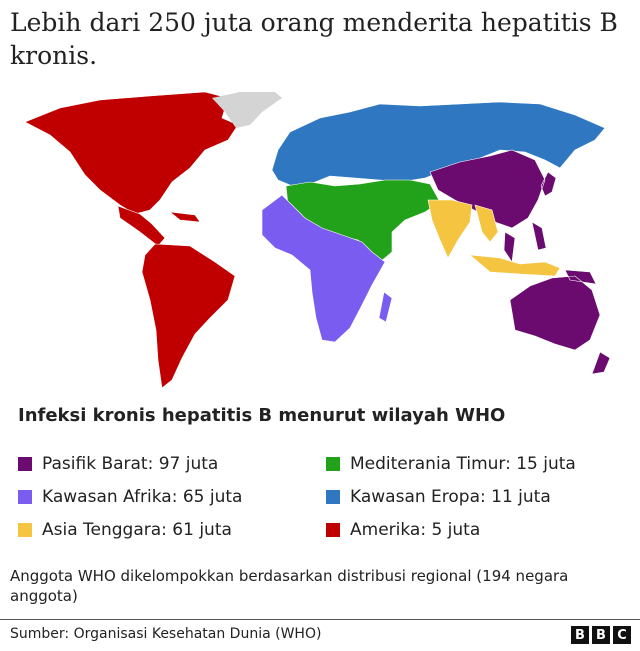 The image size is (640, 651). What do you see at coordinates (166, 634) in the screenshot?
I see `source-text: Sumber: Organisasi Kesehatan Dunia (WHO)` at bounding box center [166, 634].